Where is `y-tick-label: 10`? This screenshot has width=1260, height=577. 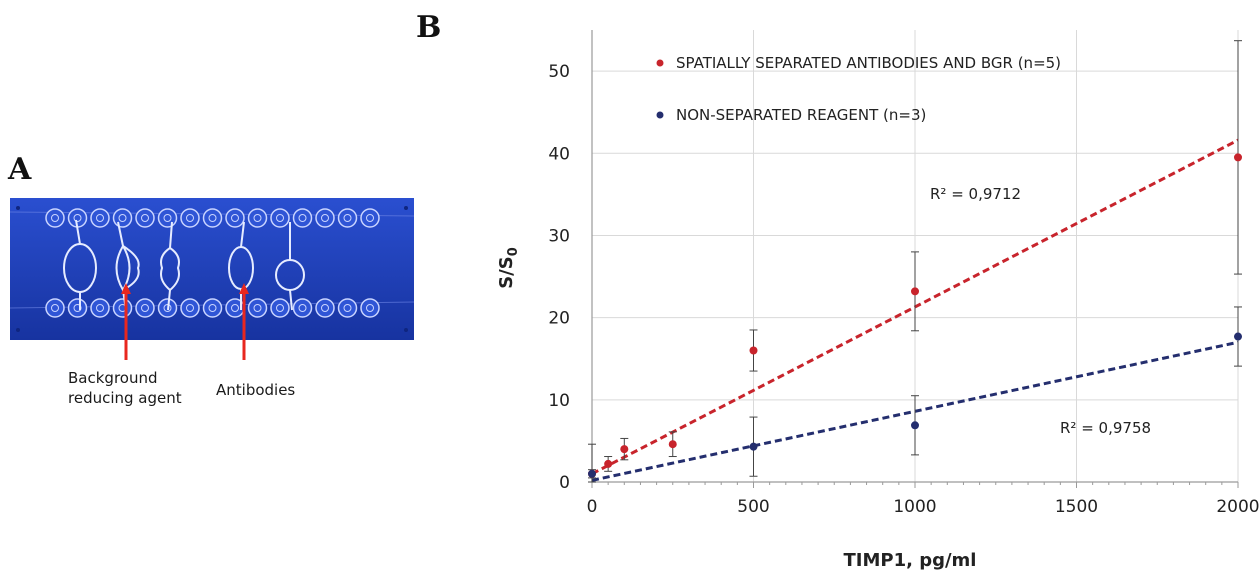 y-tick-label: 10 is located at coordinates (559, 401).